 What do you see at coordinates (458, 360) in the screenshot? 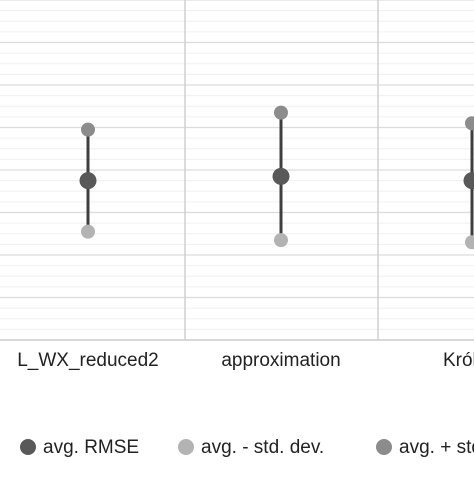
I see `x-tick-label: Króliko` at bounding box center [458, 360].